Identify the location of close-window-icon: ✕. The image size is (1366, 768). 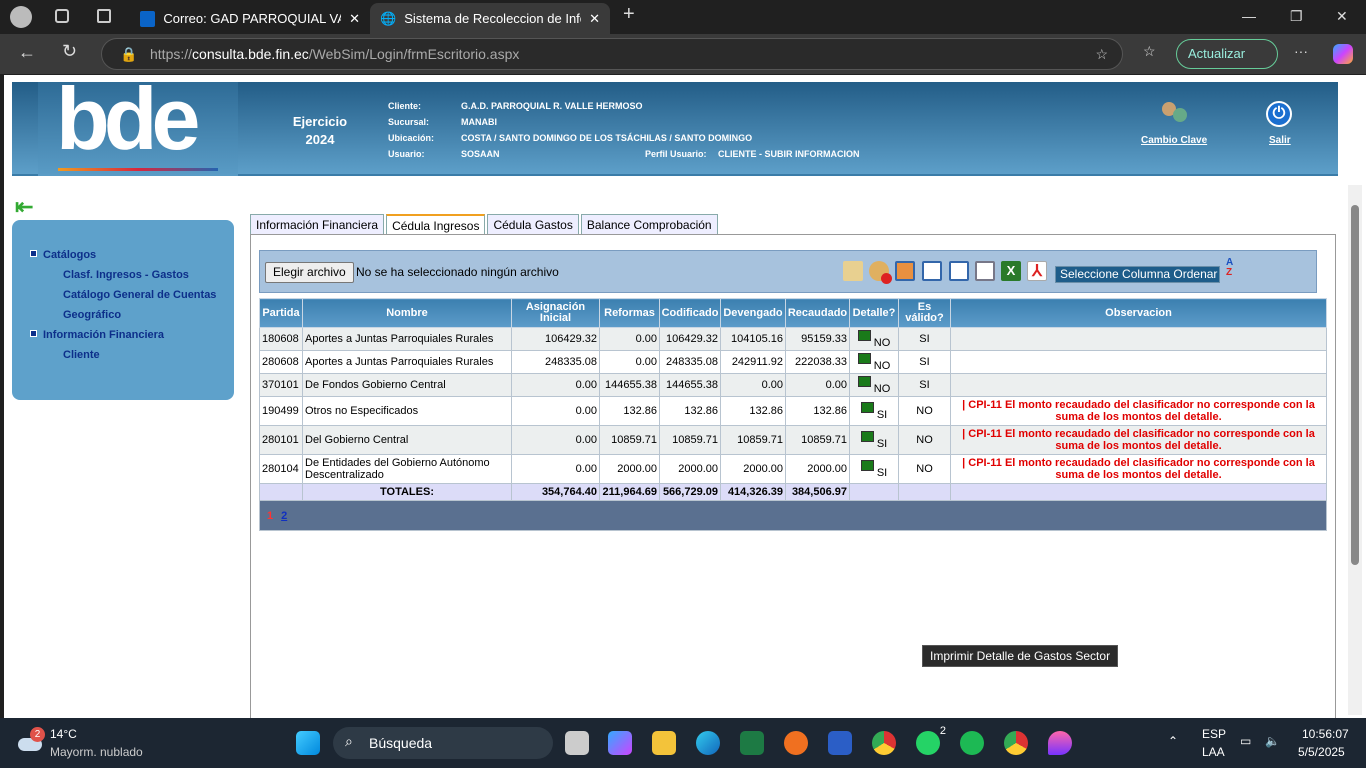
(1342, 16).